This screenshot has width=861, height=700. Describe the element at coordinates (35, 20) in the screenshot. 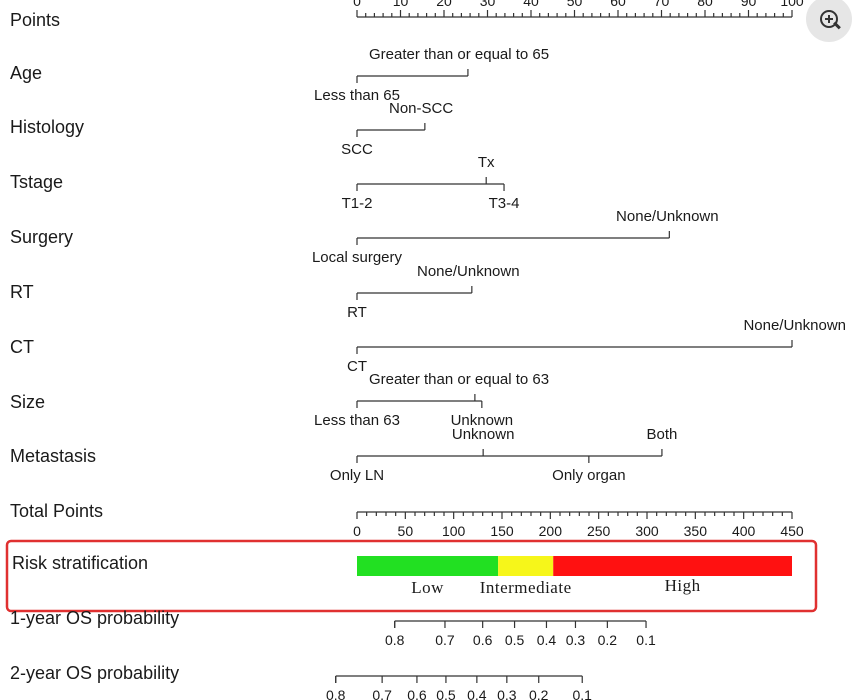

I see `row-label-points: Points` at that location.